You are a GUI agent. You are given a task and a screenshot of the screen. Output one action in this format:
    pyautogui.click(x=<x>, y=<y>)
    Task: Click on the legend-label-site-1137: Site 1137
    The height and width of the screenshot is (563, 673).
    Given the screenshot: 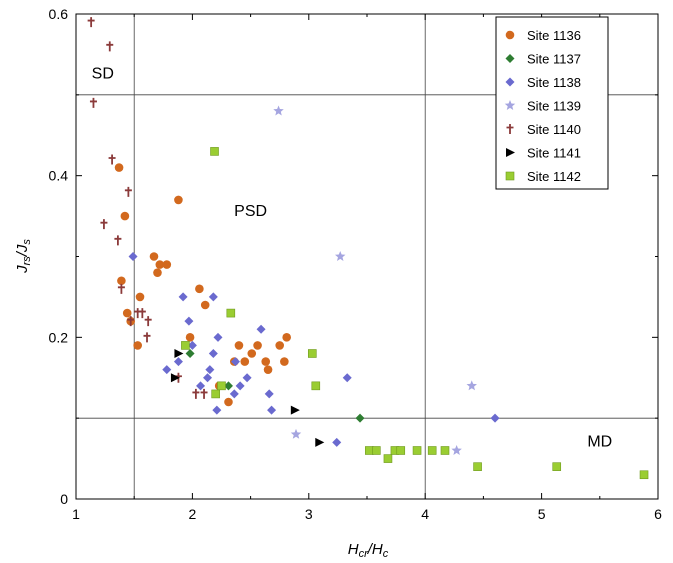 What is the action you would take?
    pyautogui.click(x=554, y=59)
    